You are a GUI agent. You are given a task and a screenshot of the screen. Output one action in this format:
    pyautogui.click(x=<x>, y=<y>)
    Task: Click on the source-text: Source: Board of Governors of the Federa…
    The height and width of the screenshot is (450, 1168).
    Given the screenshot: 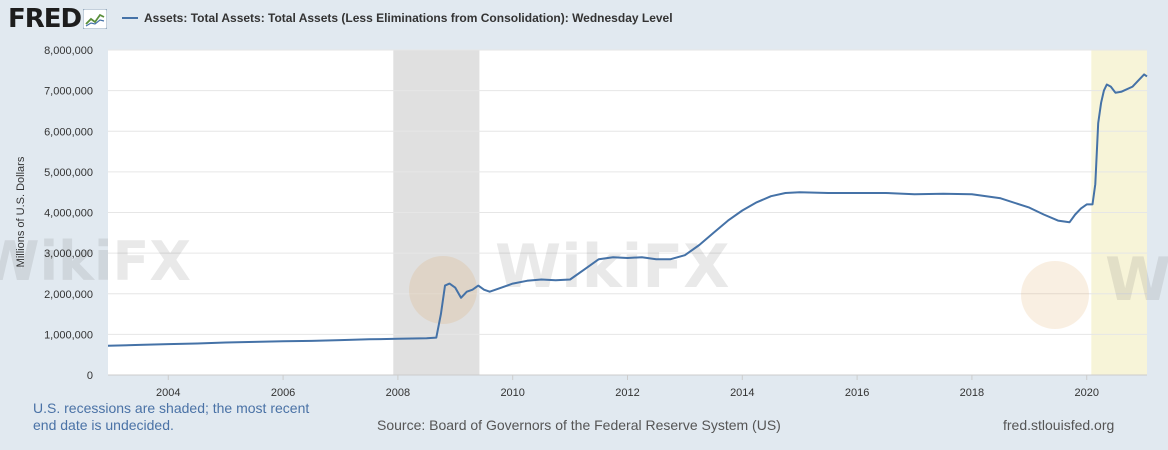 What is the action you would take?
    pyautogui.click(x=579, y=425)
    